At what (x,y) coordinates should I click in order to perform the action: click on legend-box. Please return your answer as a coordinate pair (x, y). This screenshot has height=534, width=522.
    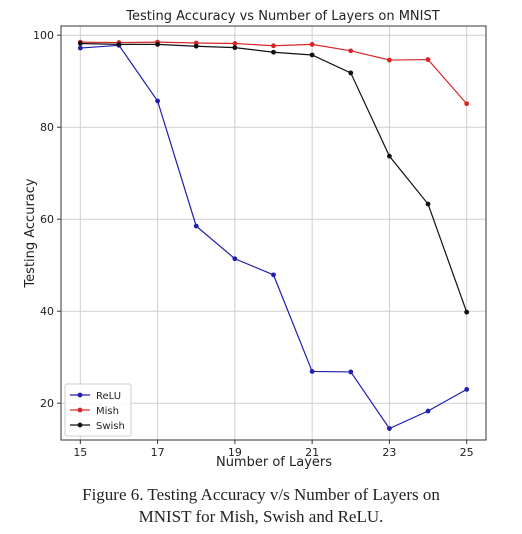
    Looking at the image, I should click on (98, 410).